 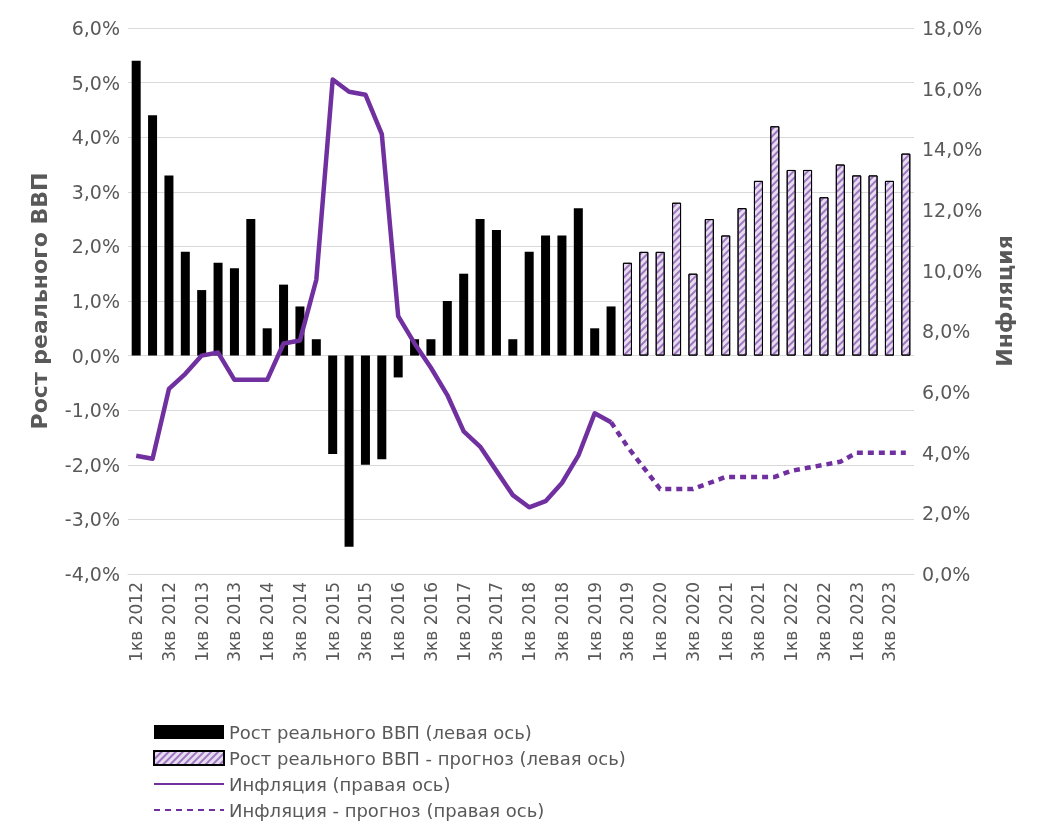 What do you see at coordinates (946, 513) in the screenshot?
I see `y2-tick-label: 2,0%` at bounding box center [946, 513].